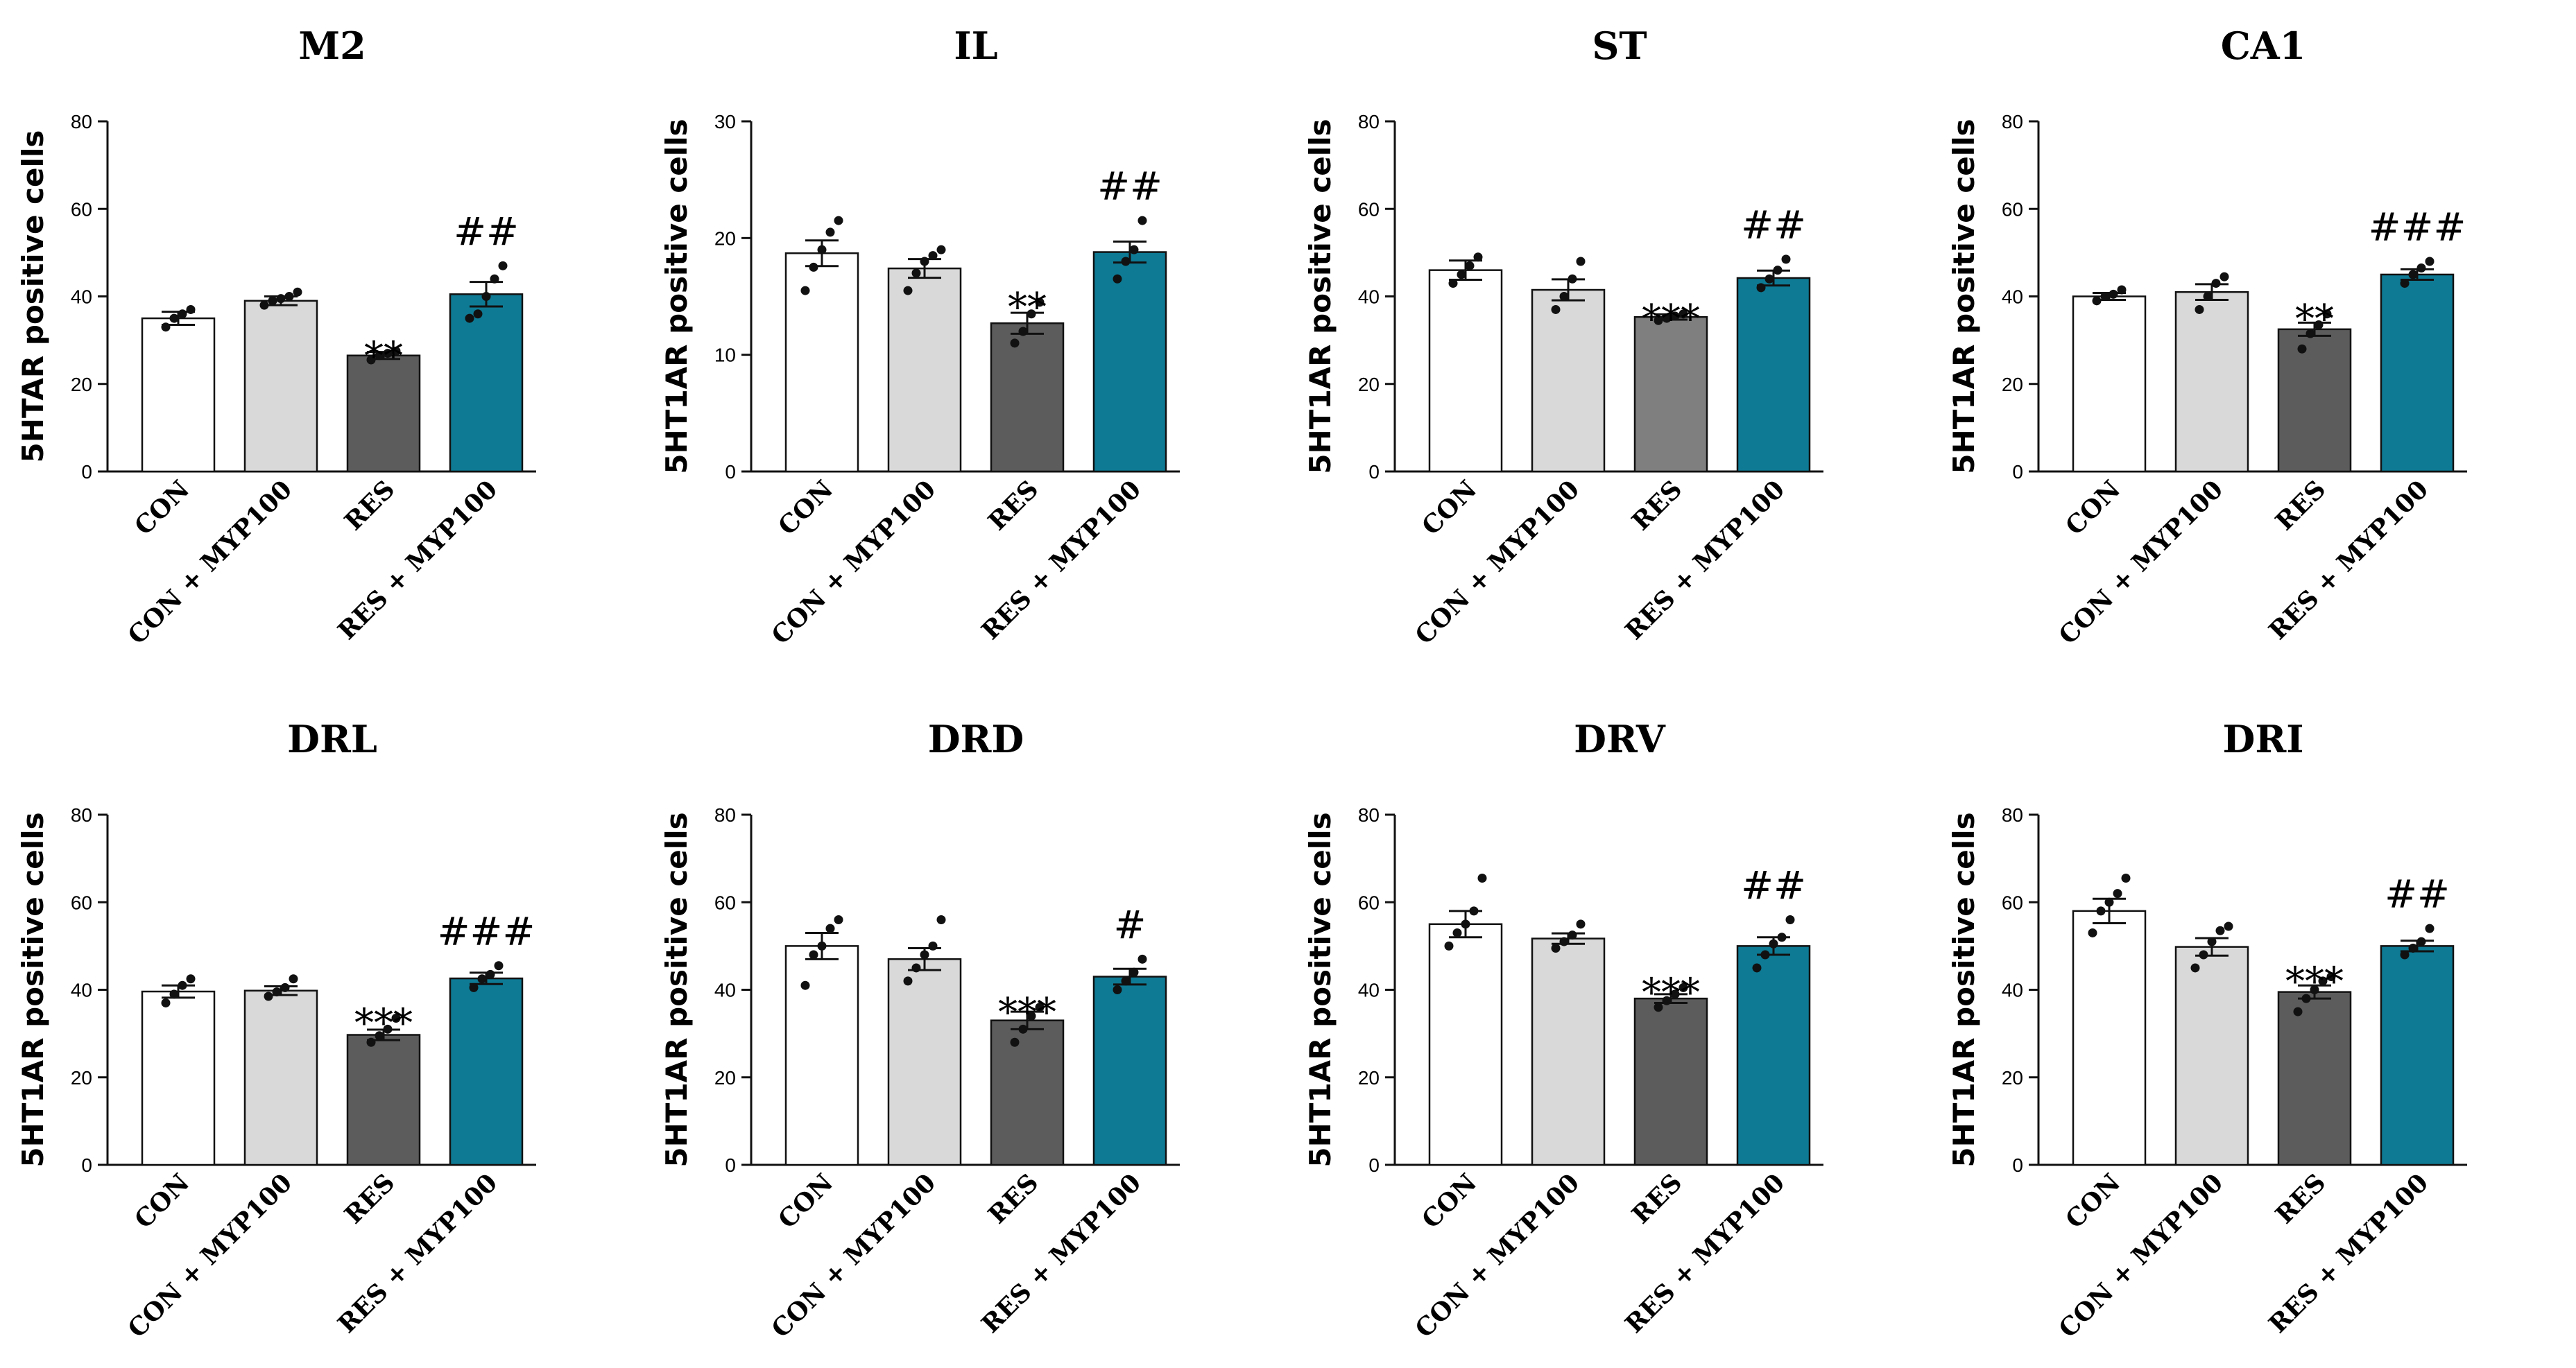  I want to click on chart-title: DRV, so click(1620, 739).